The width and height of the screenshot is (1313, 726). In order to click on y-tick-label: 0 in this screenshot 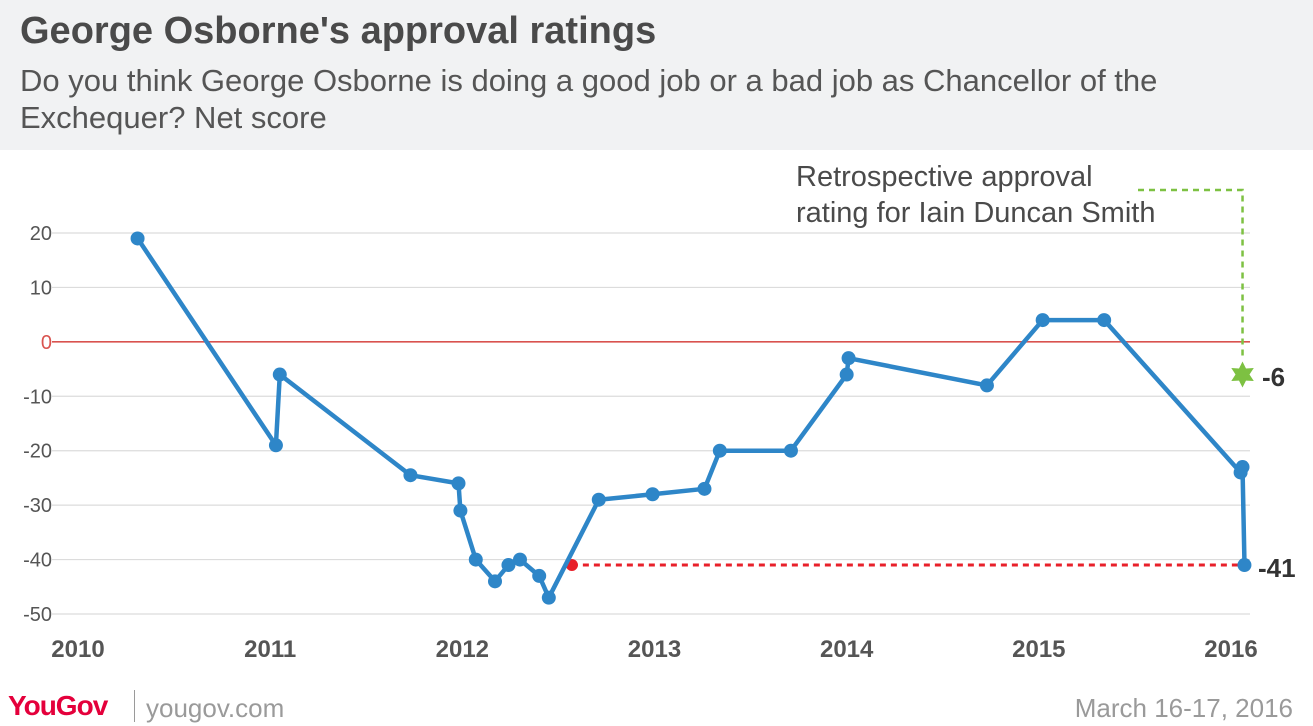, I will do `click(46, 343)`.